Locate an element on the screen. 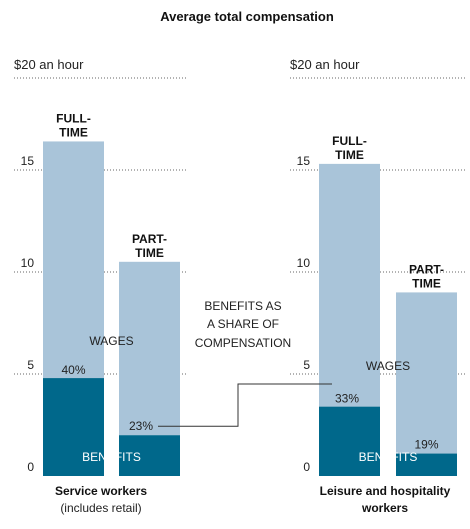 This screenshot has height=529, width=470. annotation-leader is located at coordinates (245, 405).